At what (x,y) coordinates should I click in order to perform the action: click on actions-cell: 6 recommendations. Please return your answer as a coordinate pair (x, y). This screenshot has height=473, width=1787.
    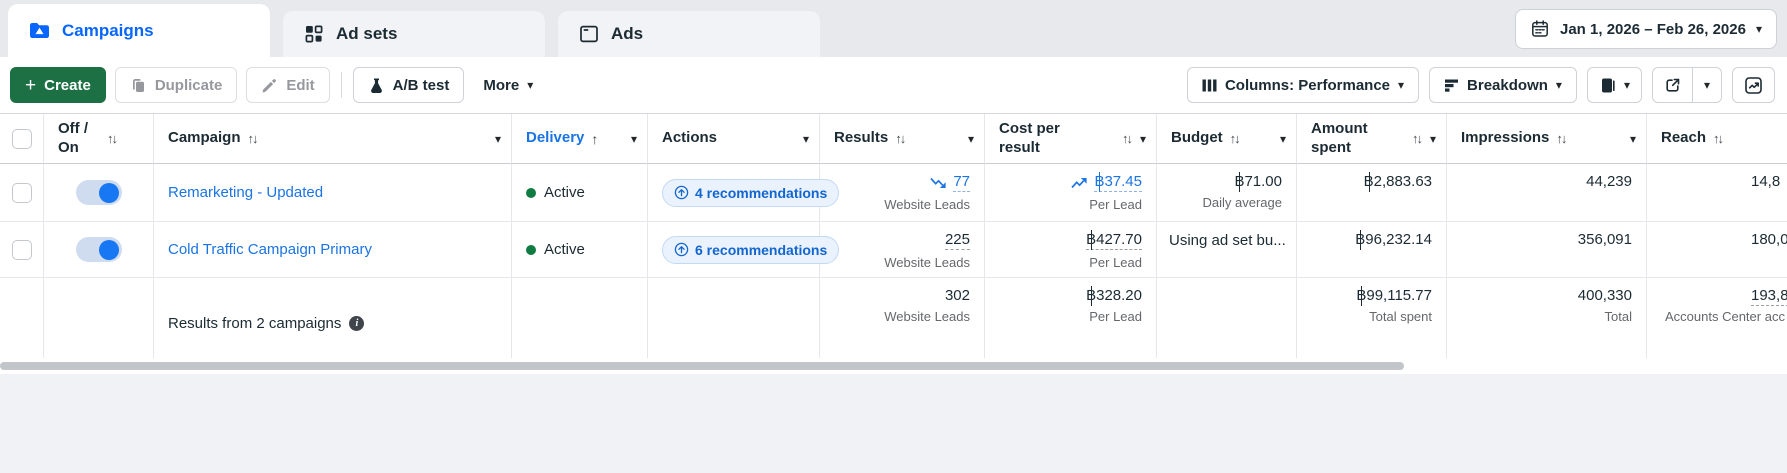
    Looking at the image, I should click on (744, 250).